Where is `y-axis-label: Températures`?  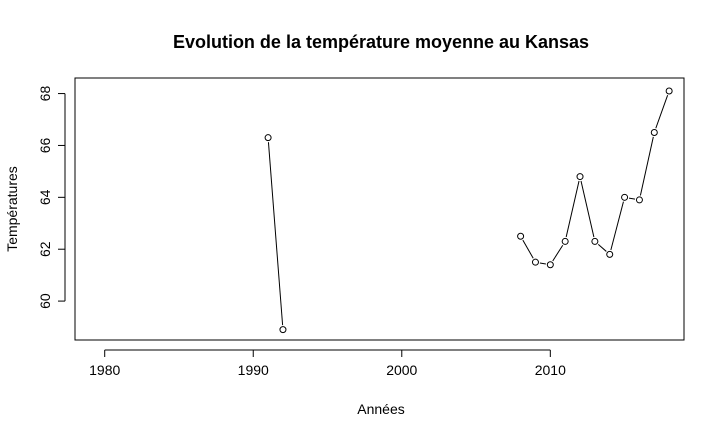 y-axis-label: Températures is located at coordinates (12, 209).